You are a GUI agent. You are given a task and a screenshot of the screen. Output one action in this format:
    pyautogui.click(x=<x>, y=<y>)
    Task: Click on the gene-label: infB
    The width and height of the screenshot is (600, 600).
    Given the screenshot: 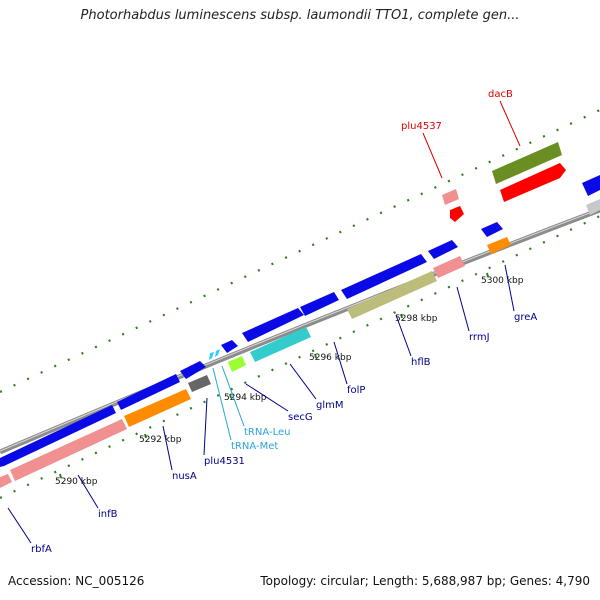 What is the action you would take?
    pyautogui.click(x=108, y=514)
    